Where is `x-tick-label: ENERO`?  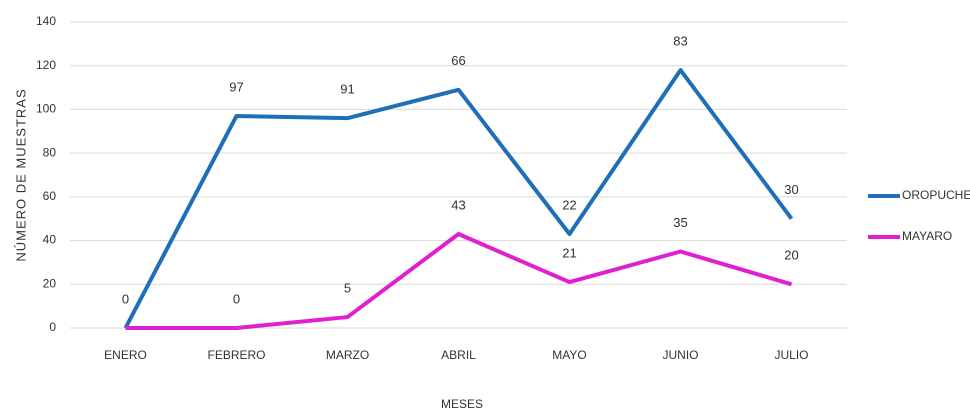
x-tick-label: ENERO is located at coordinates (125, 355).